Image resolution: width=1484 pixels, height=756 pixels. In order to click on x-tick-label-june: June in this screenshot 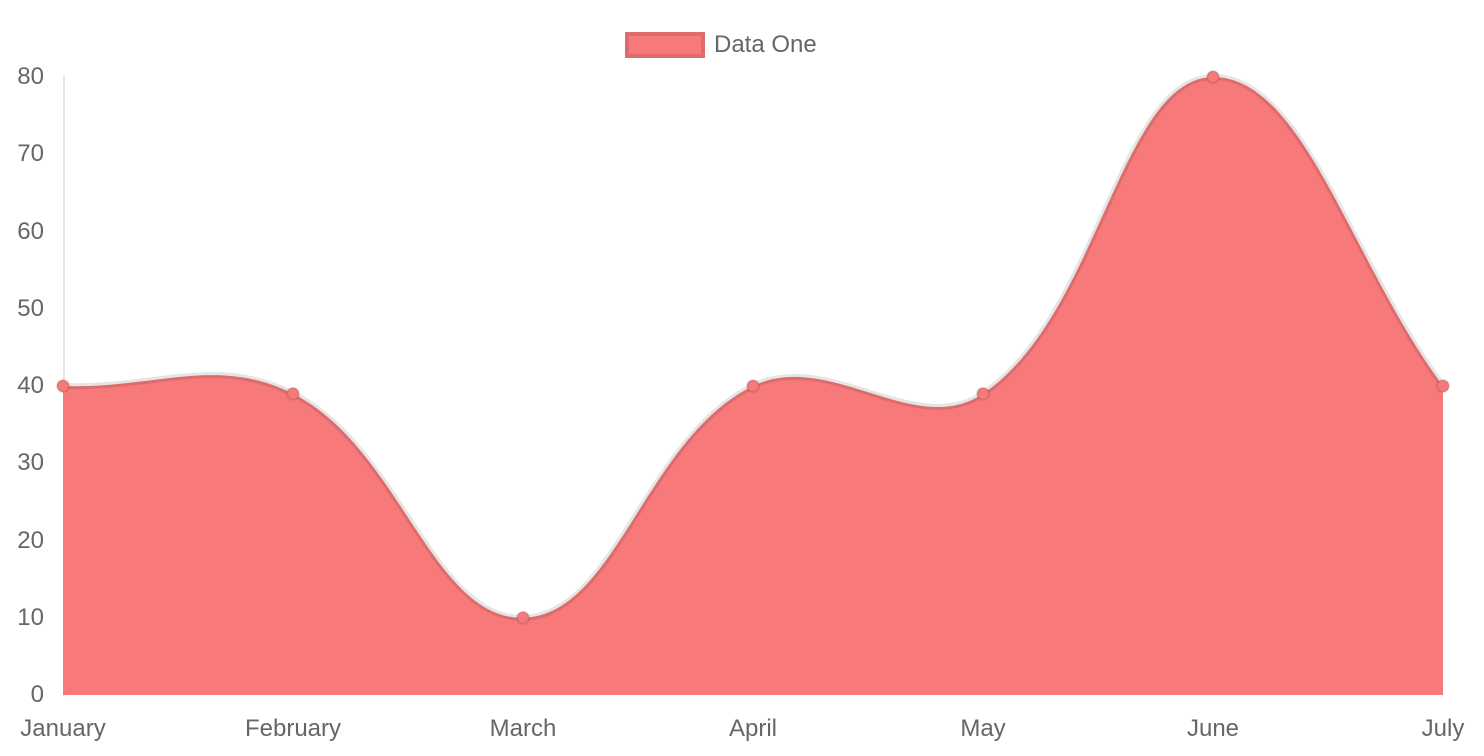, I will do `click(1213, 728)`.